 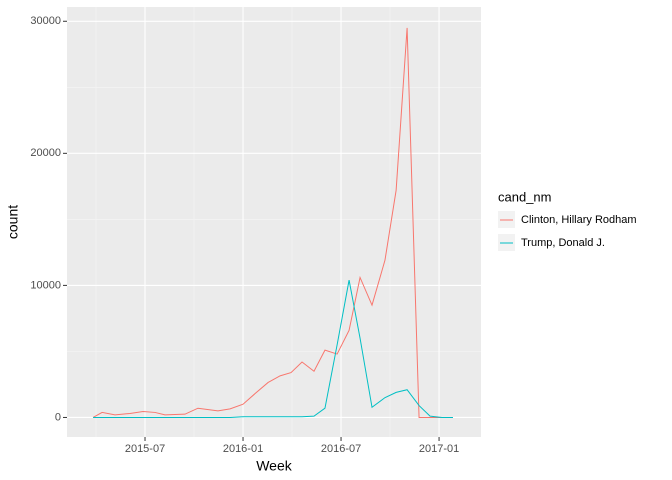 What do you see at coordinates (563, 243) in the screenshot?
I see `legend-label: Trump, Donald J.` at bounding box center [563, 243].